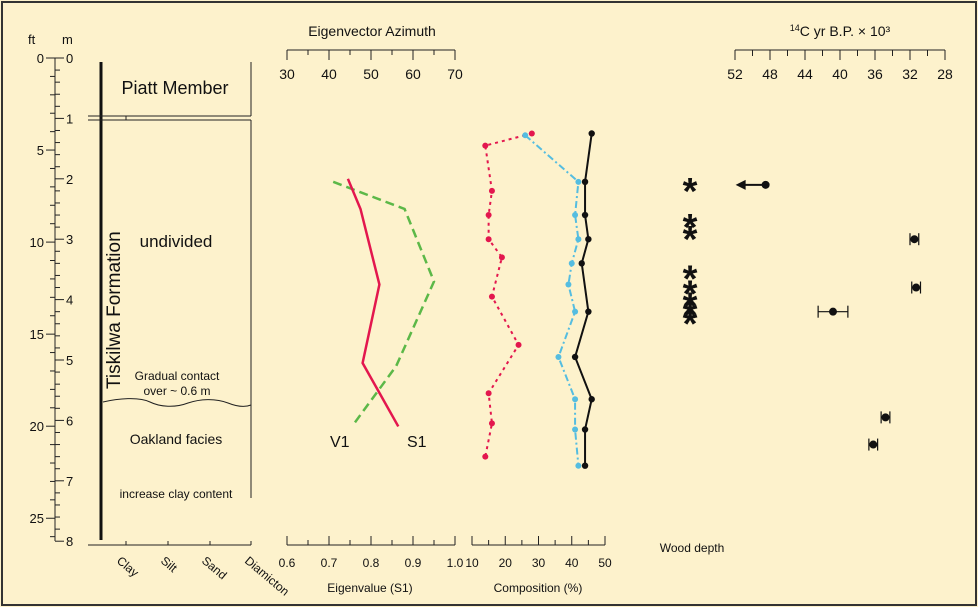 This screenshot has height=607, width=978. I want to click on age-tick-label: 44, so click(805, 74).